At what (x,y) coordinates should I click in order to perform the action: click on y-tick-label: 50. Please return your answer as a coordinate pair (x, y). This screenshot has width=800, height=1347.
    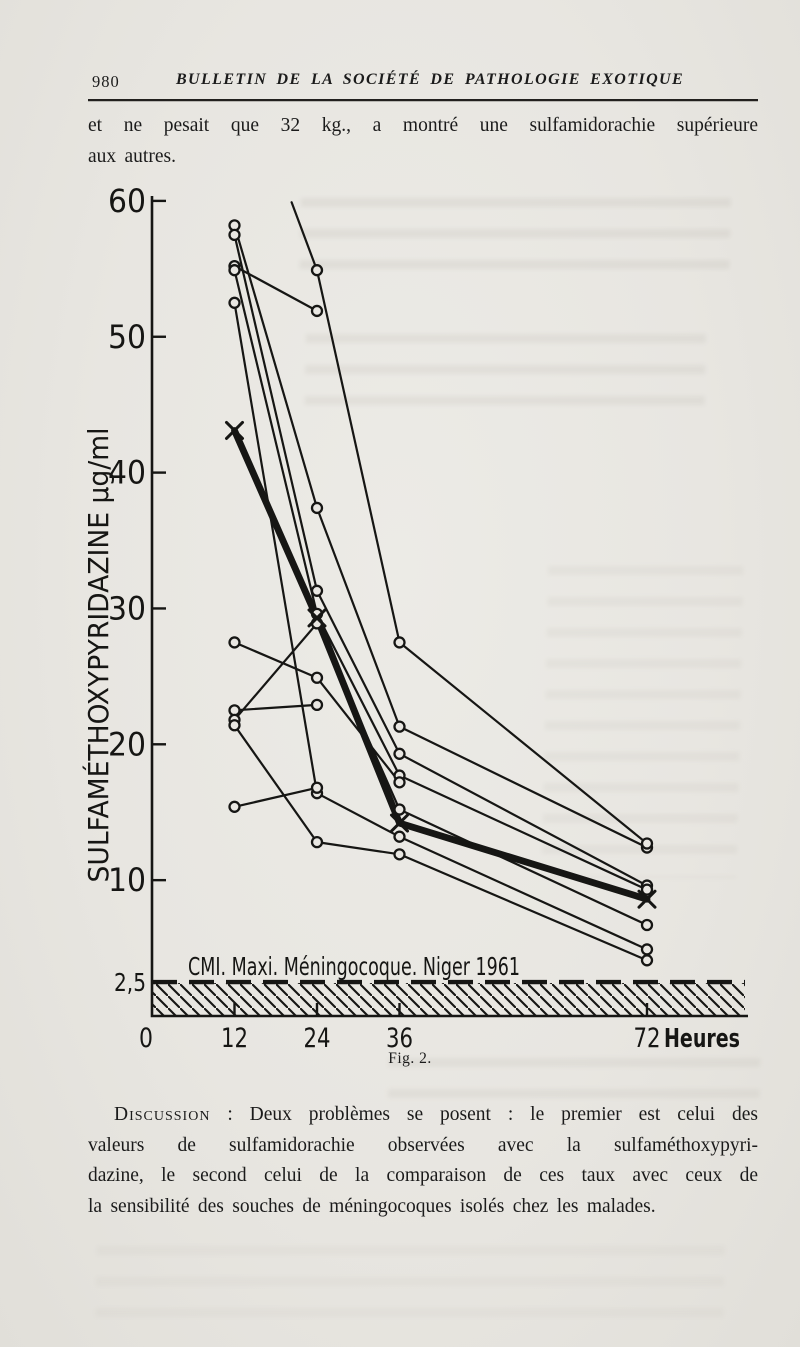
    Looking at the image, I should click on (127, 337).